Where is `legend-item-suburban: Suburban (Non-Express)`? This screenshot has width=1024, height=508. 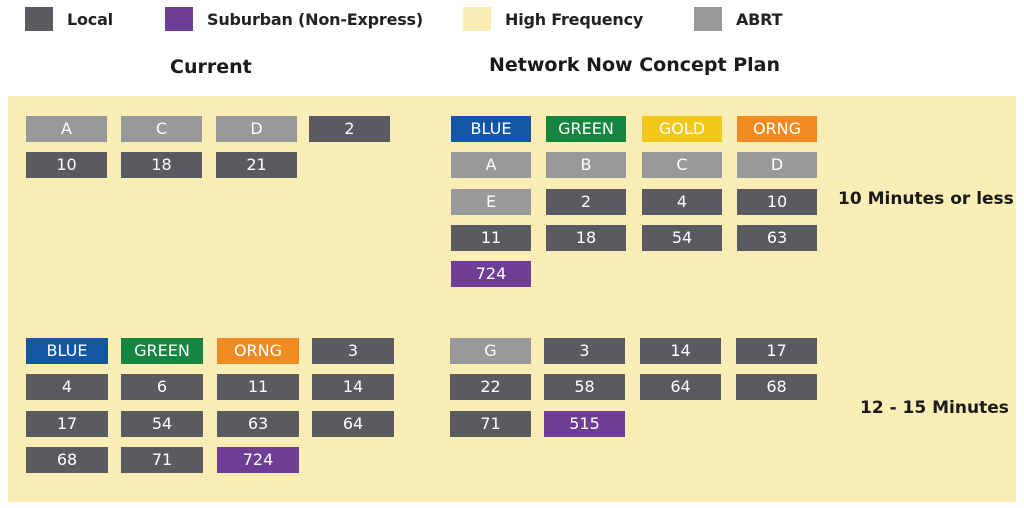 legend-item-suburban: Suburban (Non-Express) is located at coordinates (294, 19).